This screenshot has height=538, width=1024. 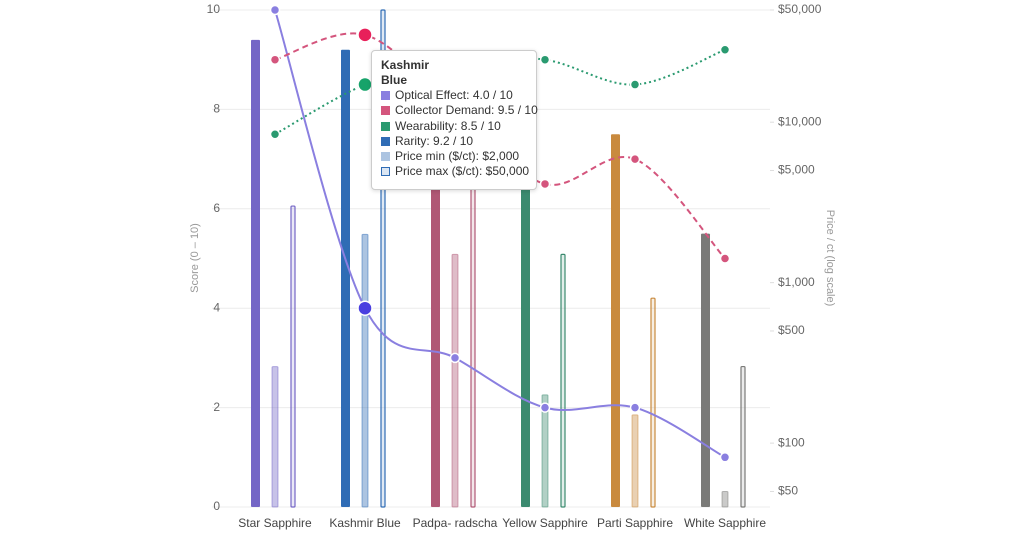 What do you see at coordinates (365, 523) in the screenshot?
I see `x-tick-label: Kashmir Blue` at bounding box center [365, 523].